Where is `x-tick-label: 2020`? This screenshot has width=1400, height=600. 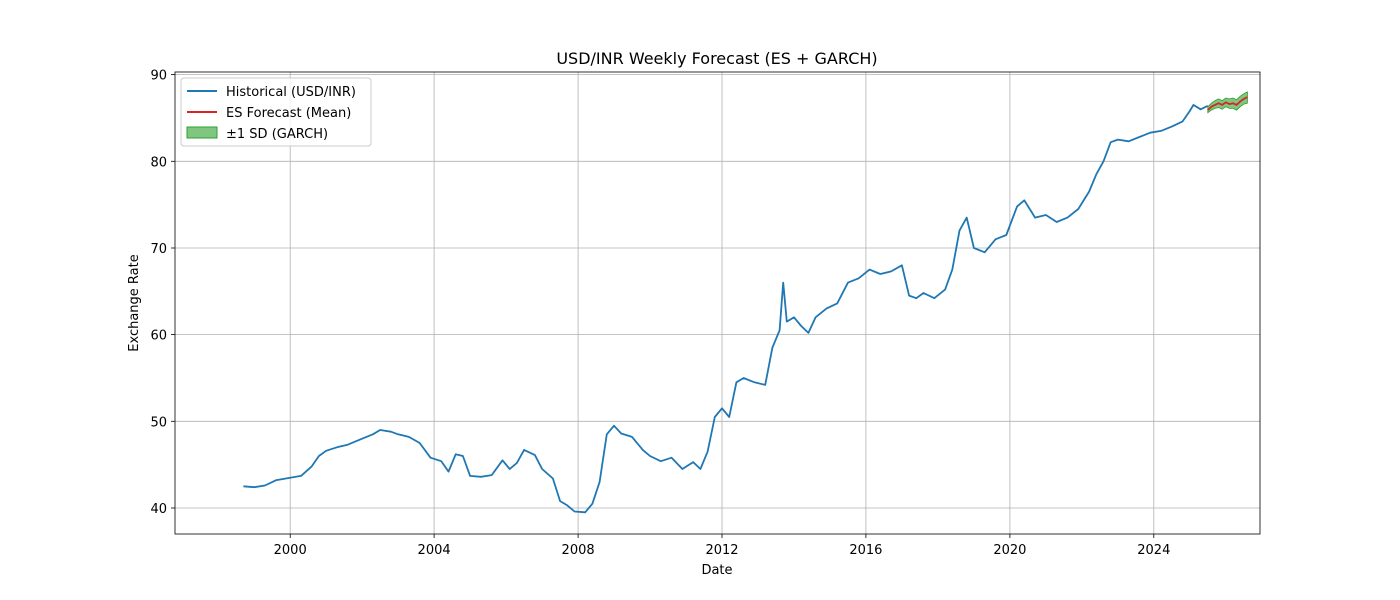 x-tick-label: 2020 is located at coordinates (1009, 550).